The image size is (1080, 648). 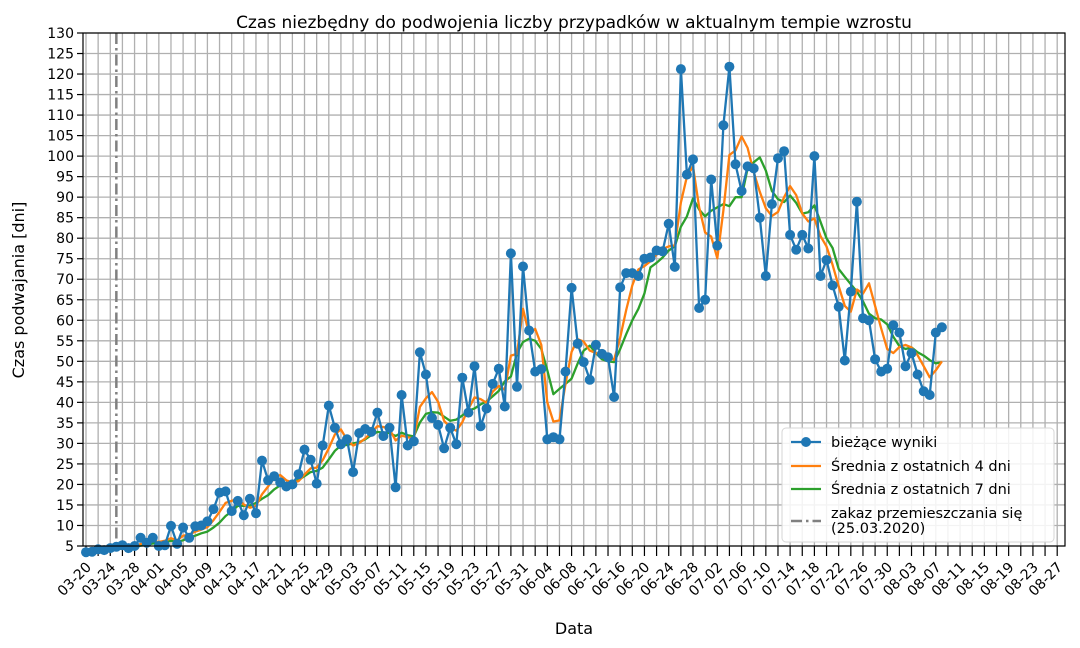 I want to click on y-tick-label: 80, so click(x=65, y=239).